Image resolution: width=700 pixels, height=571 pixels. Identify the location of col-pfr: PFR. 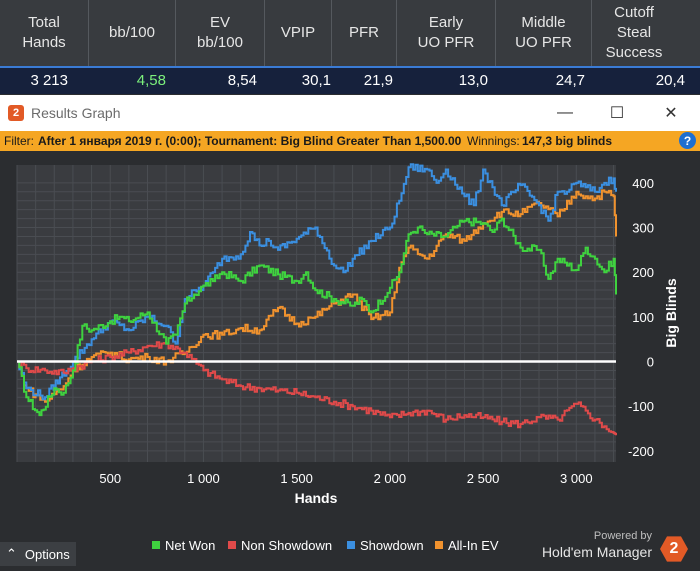
(364, 33).